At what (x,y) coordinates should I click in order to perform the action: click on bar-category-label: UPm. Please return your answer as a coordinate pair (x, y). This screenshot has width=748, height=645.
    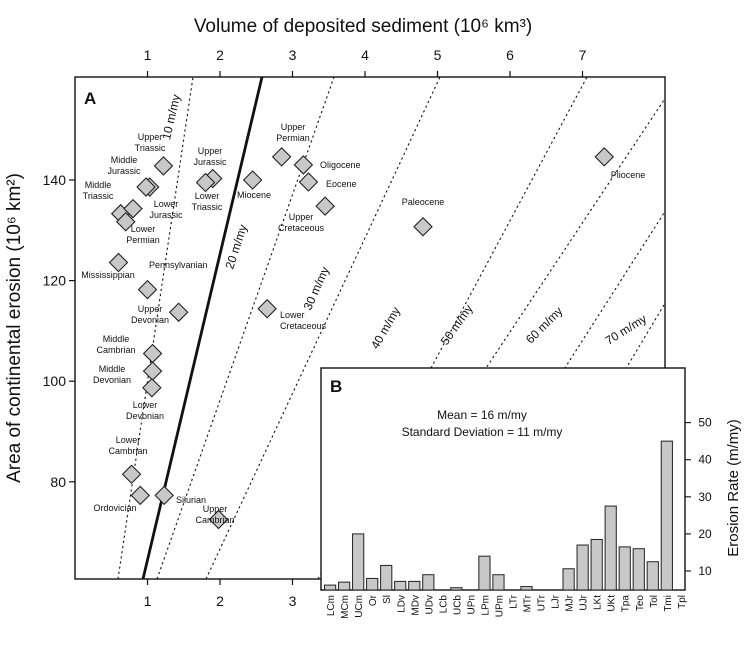
    Looking at the image, I should click on (499, 606).